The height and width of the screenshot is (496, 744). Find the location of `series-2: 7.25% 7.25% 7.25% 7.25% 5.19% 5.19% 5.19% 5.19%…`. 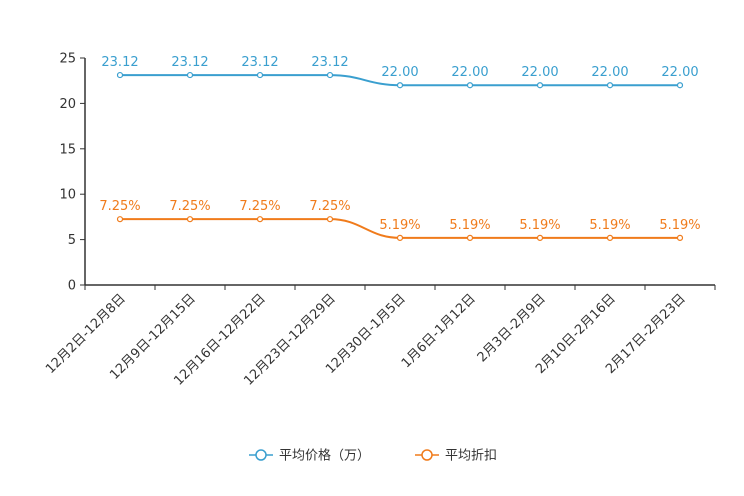

series-2: 7.25% 7.25% 7.25% 7.25% 5.19% 5.19% 5.19% 5.19%… is located at coordinates (400, 220).